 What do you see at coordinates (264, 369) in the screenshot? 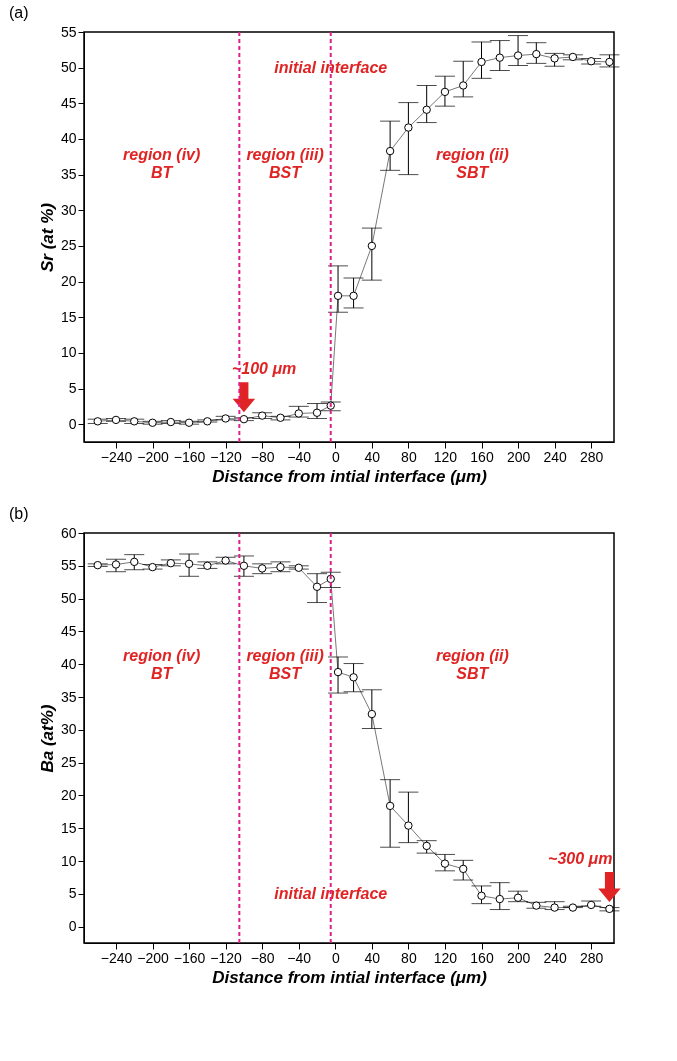
I see `annotation: ~100 μm` at bounding box center [264, 369].